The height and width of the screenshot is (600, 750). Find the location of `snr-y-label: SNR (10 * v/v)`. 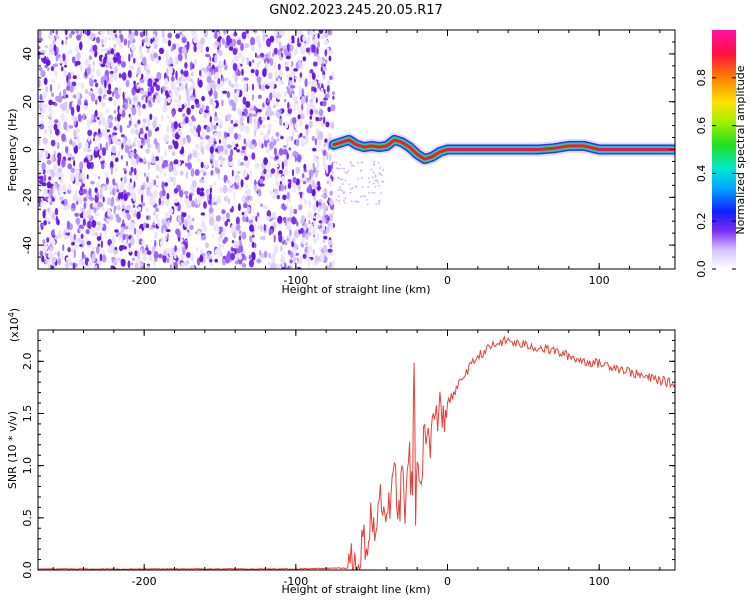

snr-y-label: SNR (10 * v/v) is located at coordinates (12, 450).